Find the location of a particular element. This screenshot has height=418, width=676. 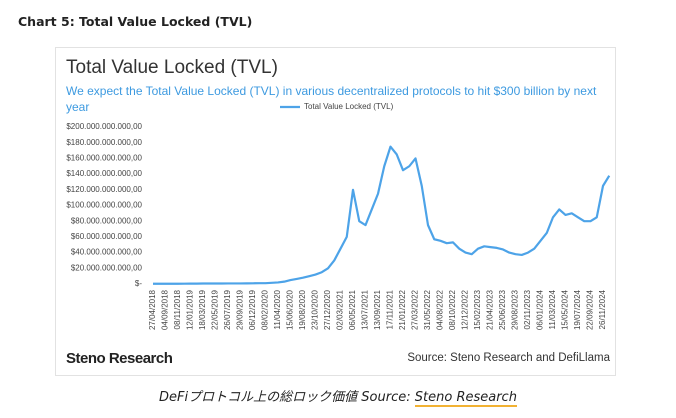

x-tick-label: 06/05/2021 is located at coordinates (352, 309).